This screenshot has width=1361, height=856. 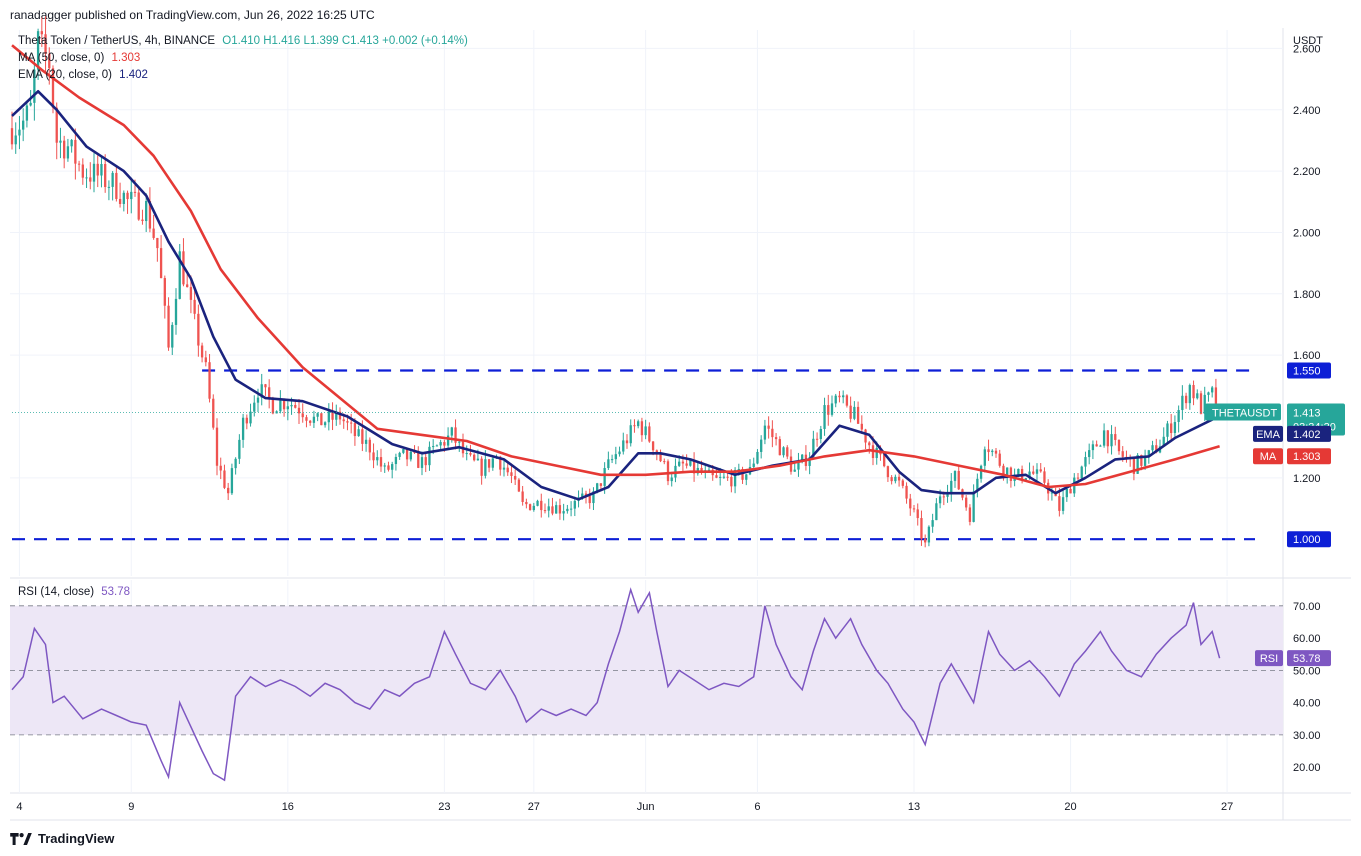 I want to click on rsi-name-tag-label: RSI, so click(x=1269, y=659).